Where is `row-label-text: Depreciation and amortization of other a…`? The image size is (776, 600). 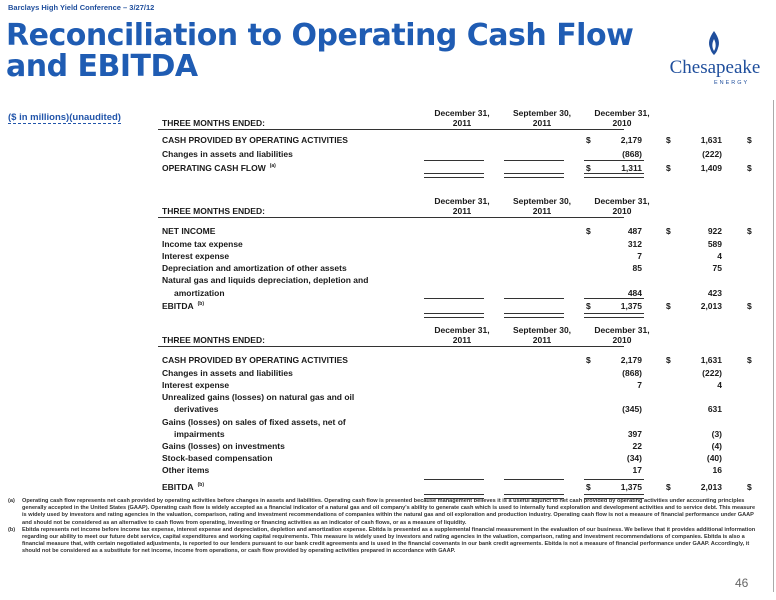
row-label-text: Depreciation and amortization of other a… is located at coordinates (254, 268).